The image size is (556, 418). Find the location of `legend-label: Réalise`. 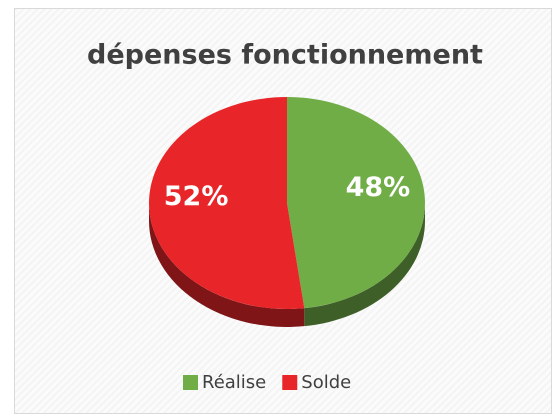

legend-label: Réalise is located at coordinates (234, 382).